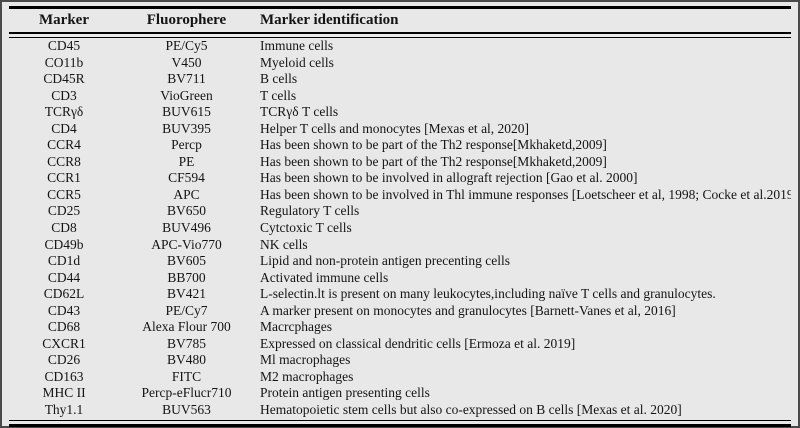 The image size is (800, 428). I want to click on cell-fluorophore: BUV563, so click(186, 410).